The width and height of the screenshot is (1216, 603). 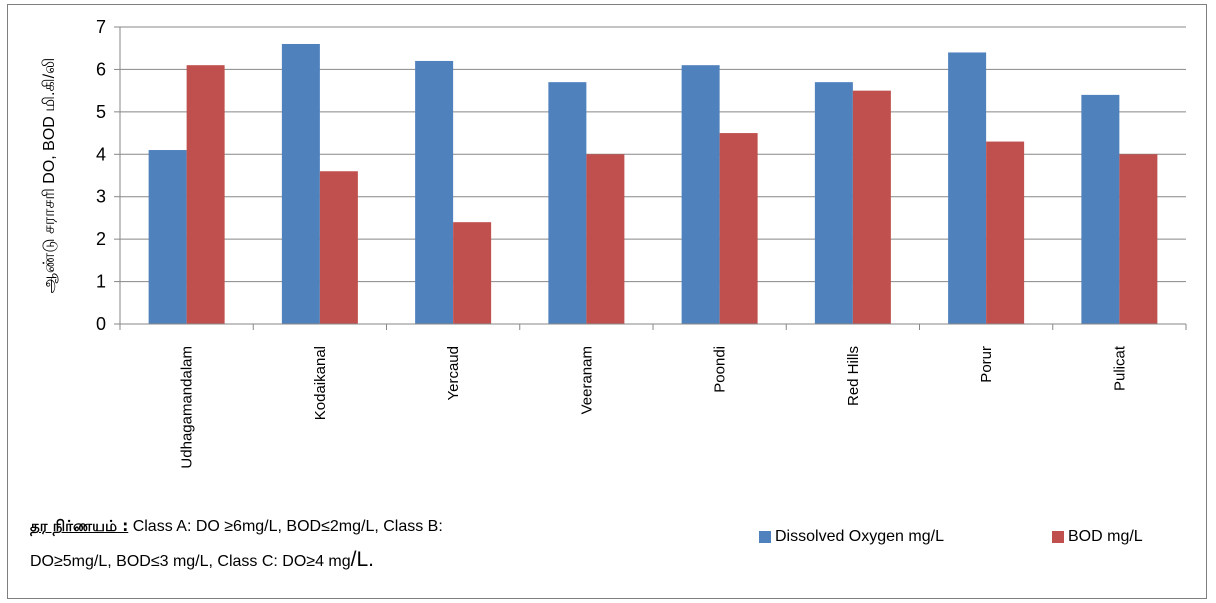 I want to click on y-tick-label: 1, so click(x=101, y=282).